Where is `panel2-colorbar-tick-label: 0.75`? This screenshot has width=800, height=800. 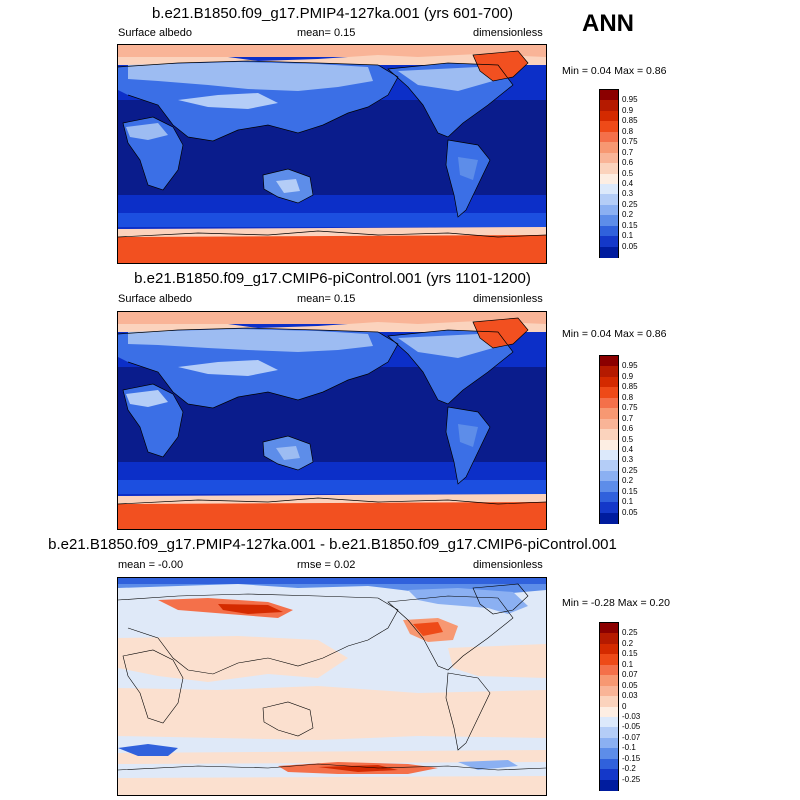 panel2-colorbar-tick-label: 0.75 is located at coordinates (630, 408).